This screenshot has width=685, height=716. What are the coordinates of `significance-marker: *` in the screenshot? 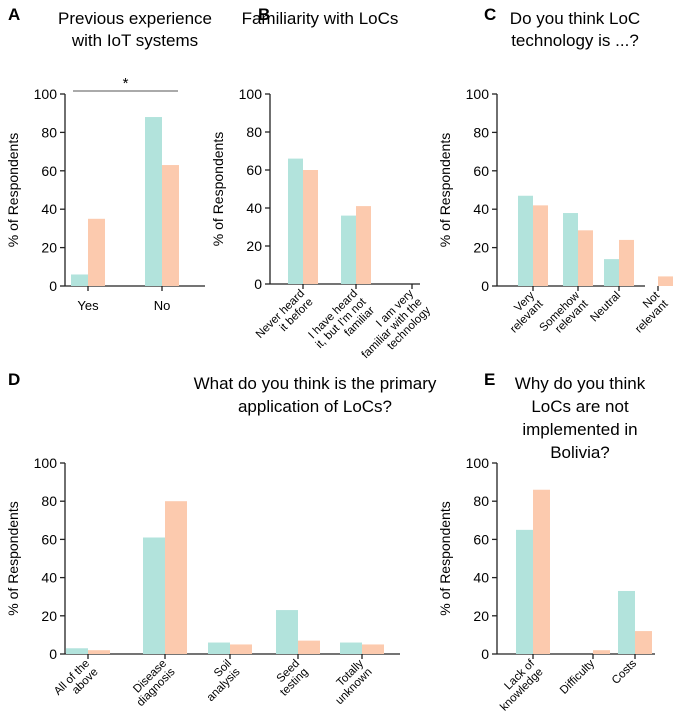 It's located at (126, 83).